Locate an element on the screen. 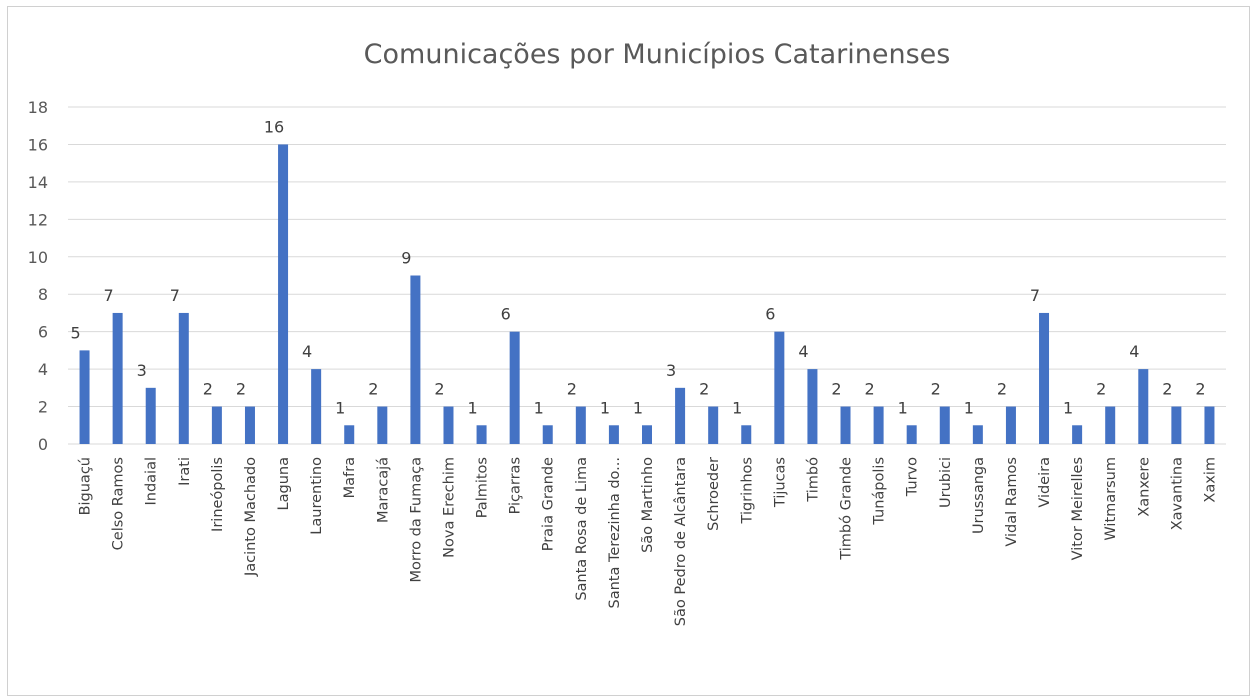 The image size is (1256, 699). x-tick-label: Xaxim is located at coordinates (1210, 480).